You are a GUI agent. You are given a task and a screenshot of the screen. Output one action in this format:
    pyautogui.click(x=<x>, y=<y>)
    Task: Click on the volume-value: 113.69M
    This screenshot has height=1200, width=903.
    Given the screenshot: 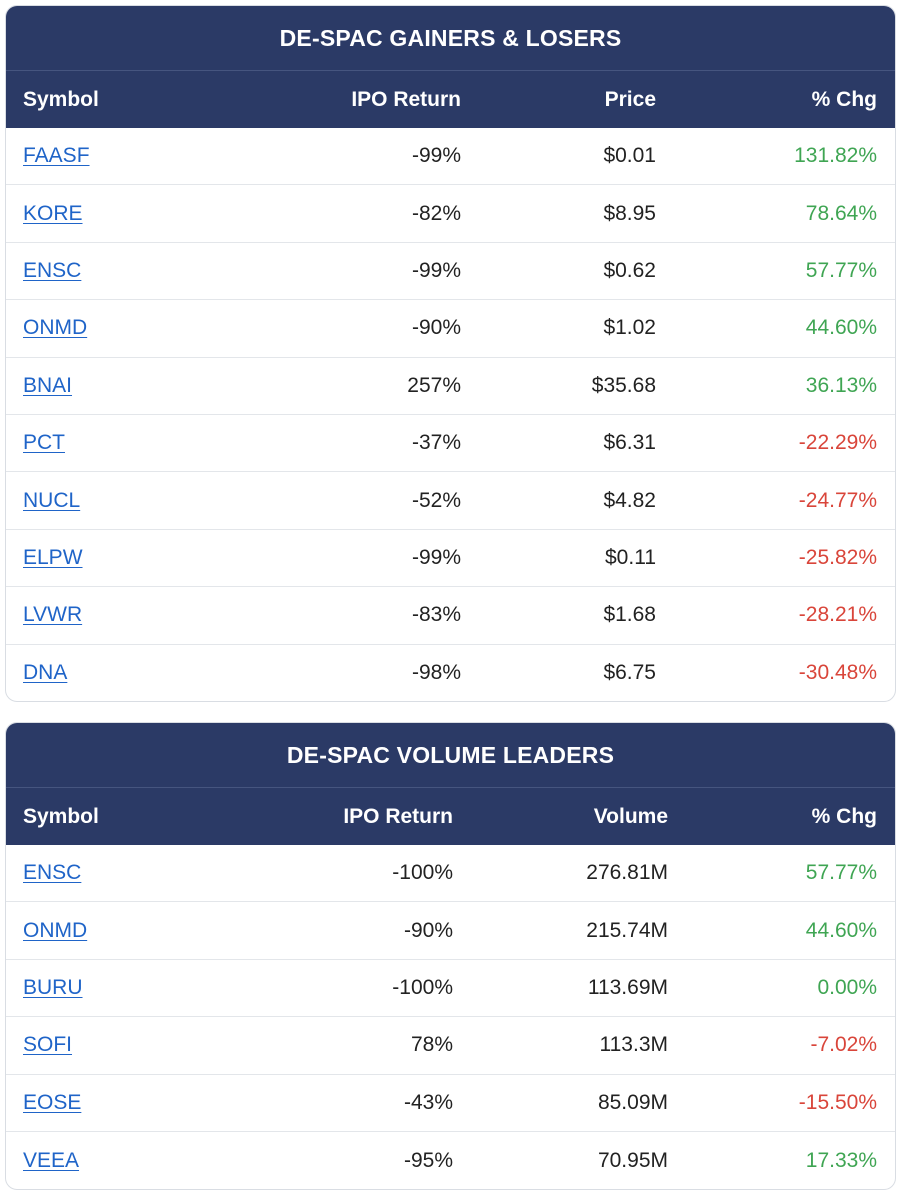 What is the action you would take?
    pyautogui.click(x=627, y=987)
    